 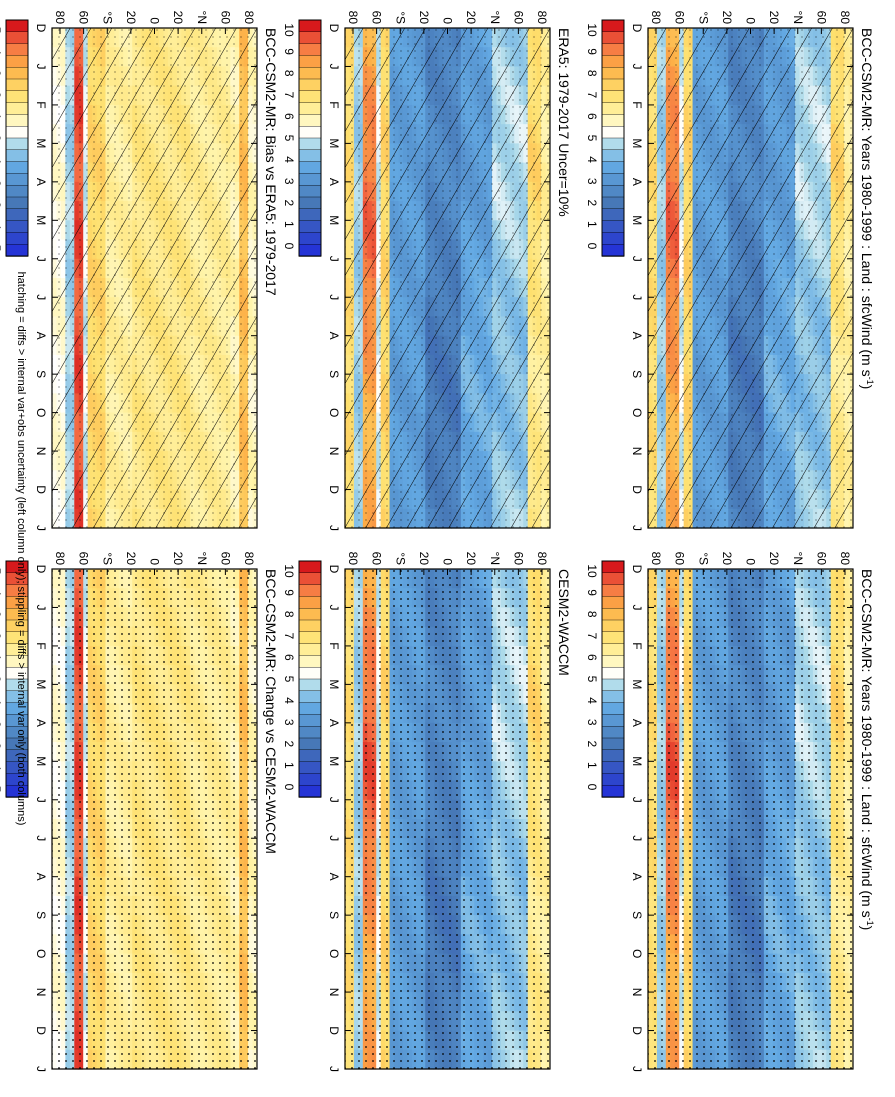 What do you see at coordinates (637, 412) in the screenshot?
I see `x-tick-label: O` at bounding box center [637, 412].